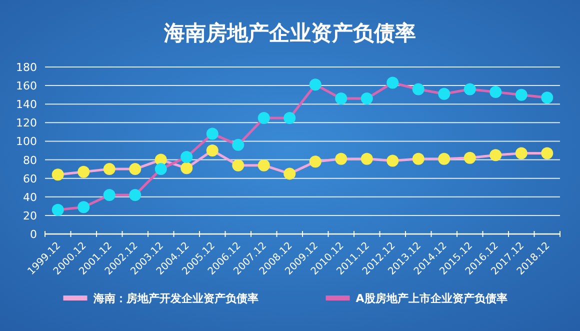 Image resolution: width=580 pixels, height=331 pixels. I want to click on y-tick-label: 120, so click(26, 123).